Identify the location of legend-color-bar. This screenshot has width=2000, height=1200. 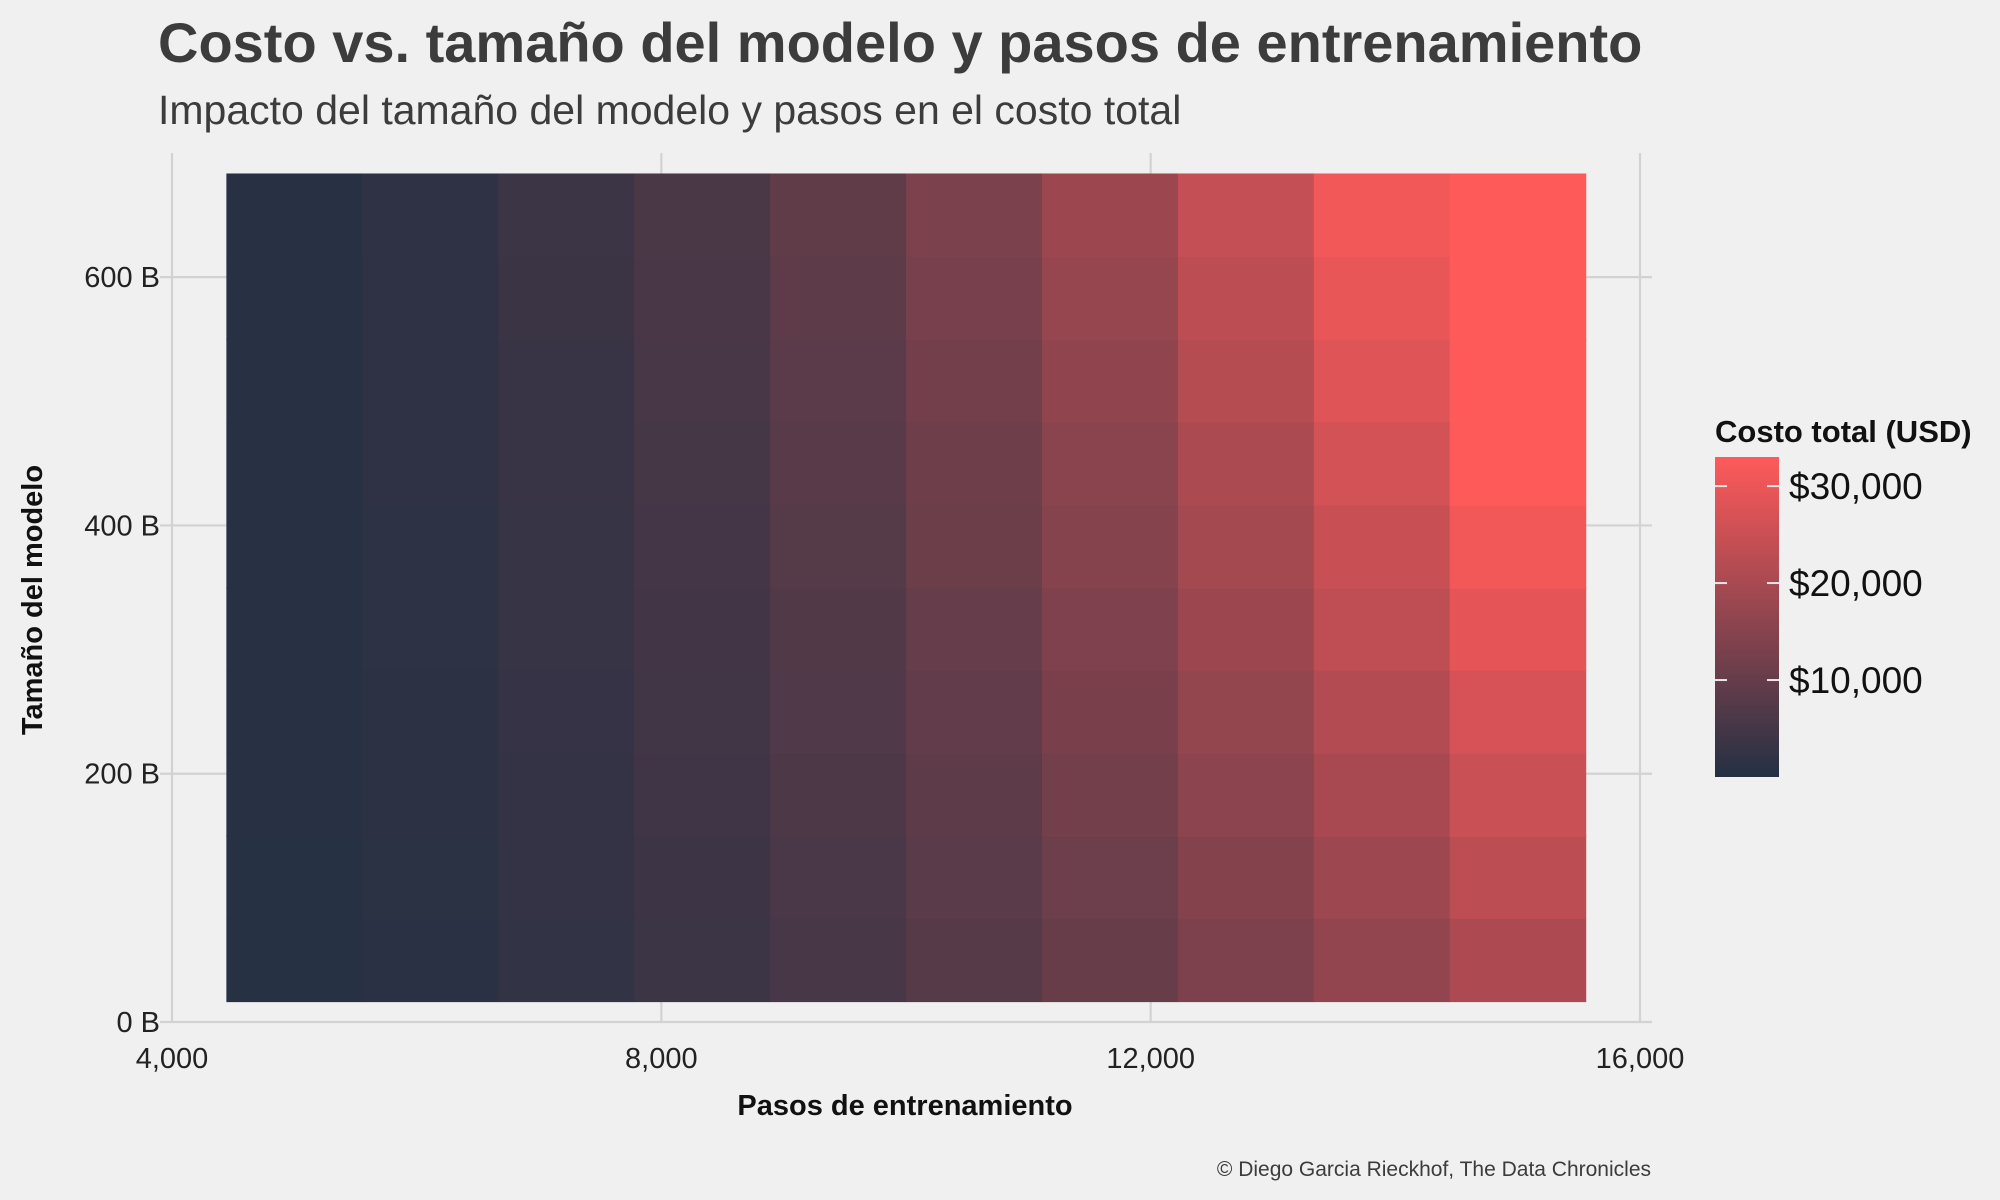
(1747, 617).